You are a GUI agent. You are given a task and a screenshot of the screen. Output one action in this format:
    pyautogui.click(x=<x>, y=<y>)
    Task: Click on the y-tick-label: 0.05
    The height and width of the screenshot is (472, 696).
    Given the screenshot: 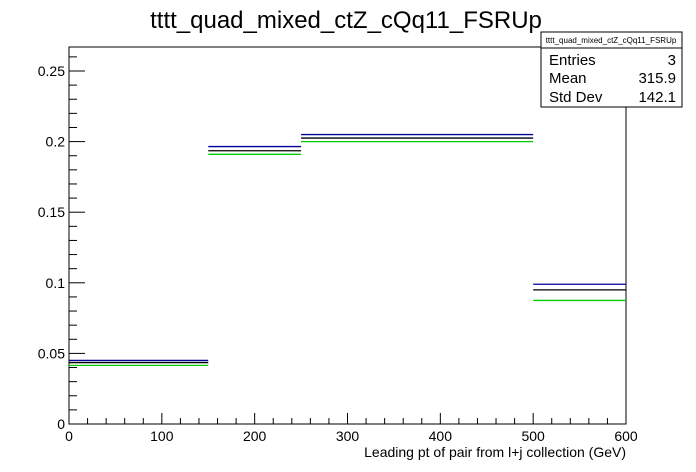 What is the action you would take?
    pyautogui.click(x=51, y=353)
    